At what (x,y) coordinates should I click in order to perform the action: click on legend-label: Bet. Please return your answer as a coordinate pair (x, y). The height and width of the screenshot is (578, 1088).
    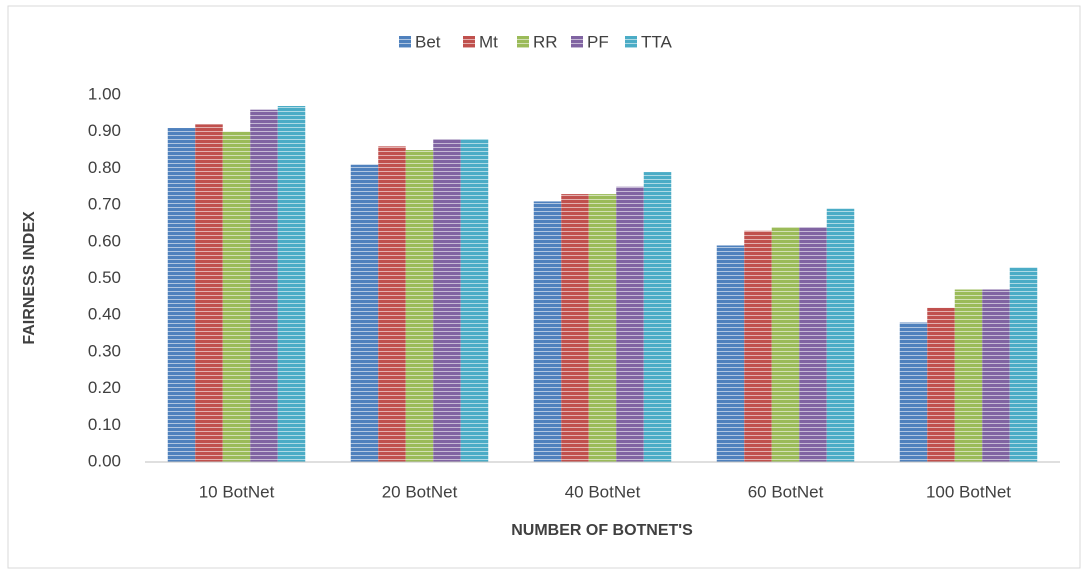
    Looking at the image, I should click on (428, 41).